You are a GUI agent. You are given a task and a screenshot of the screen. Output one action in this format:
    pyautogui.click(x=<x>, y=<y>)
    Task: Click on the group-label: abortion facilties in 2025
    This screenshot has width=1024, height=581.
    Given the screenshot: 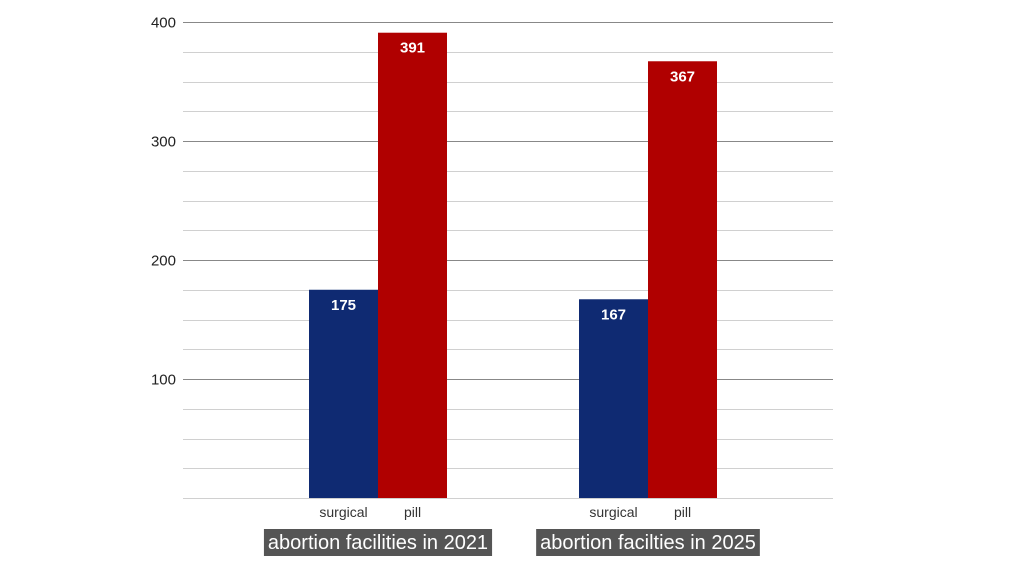 What is the action you would take?
    pyautogui.click(x=648, y=543)
    